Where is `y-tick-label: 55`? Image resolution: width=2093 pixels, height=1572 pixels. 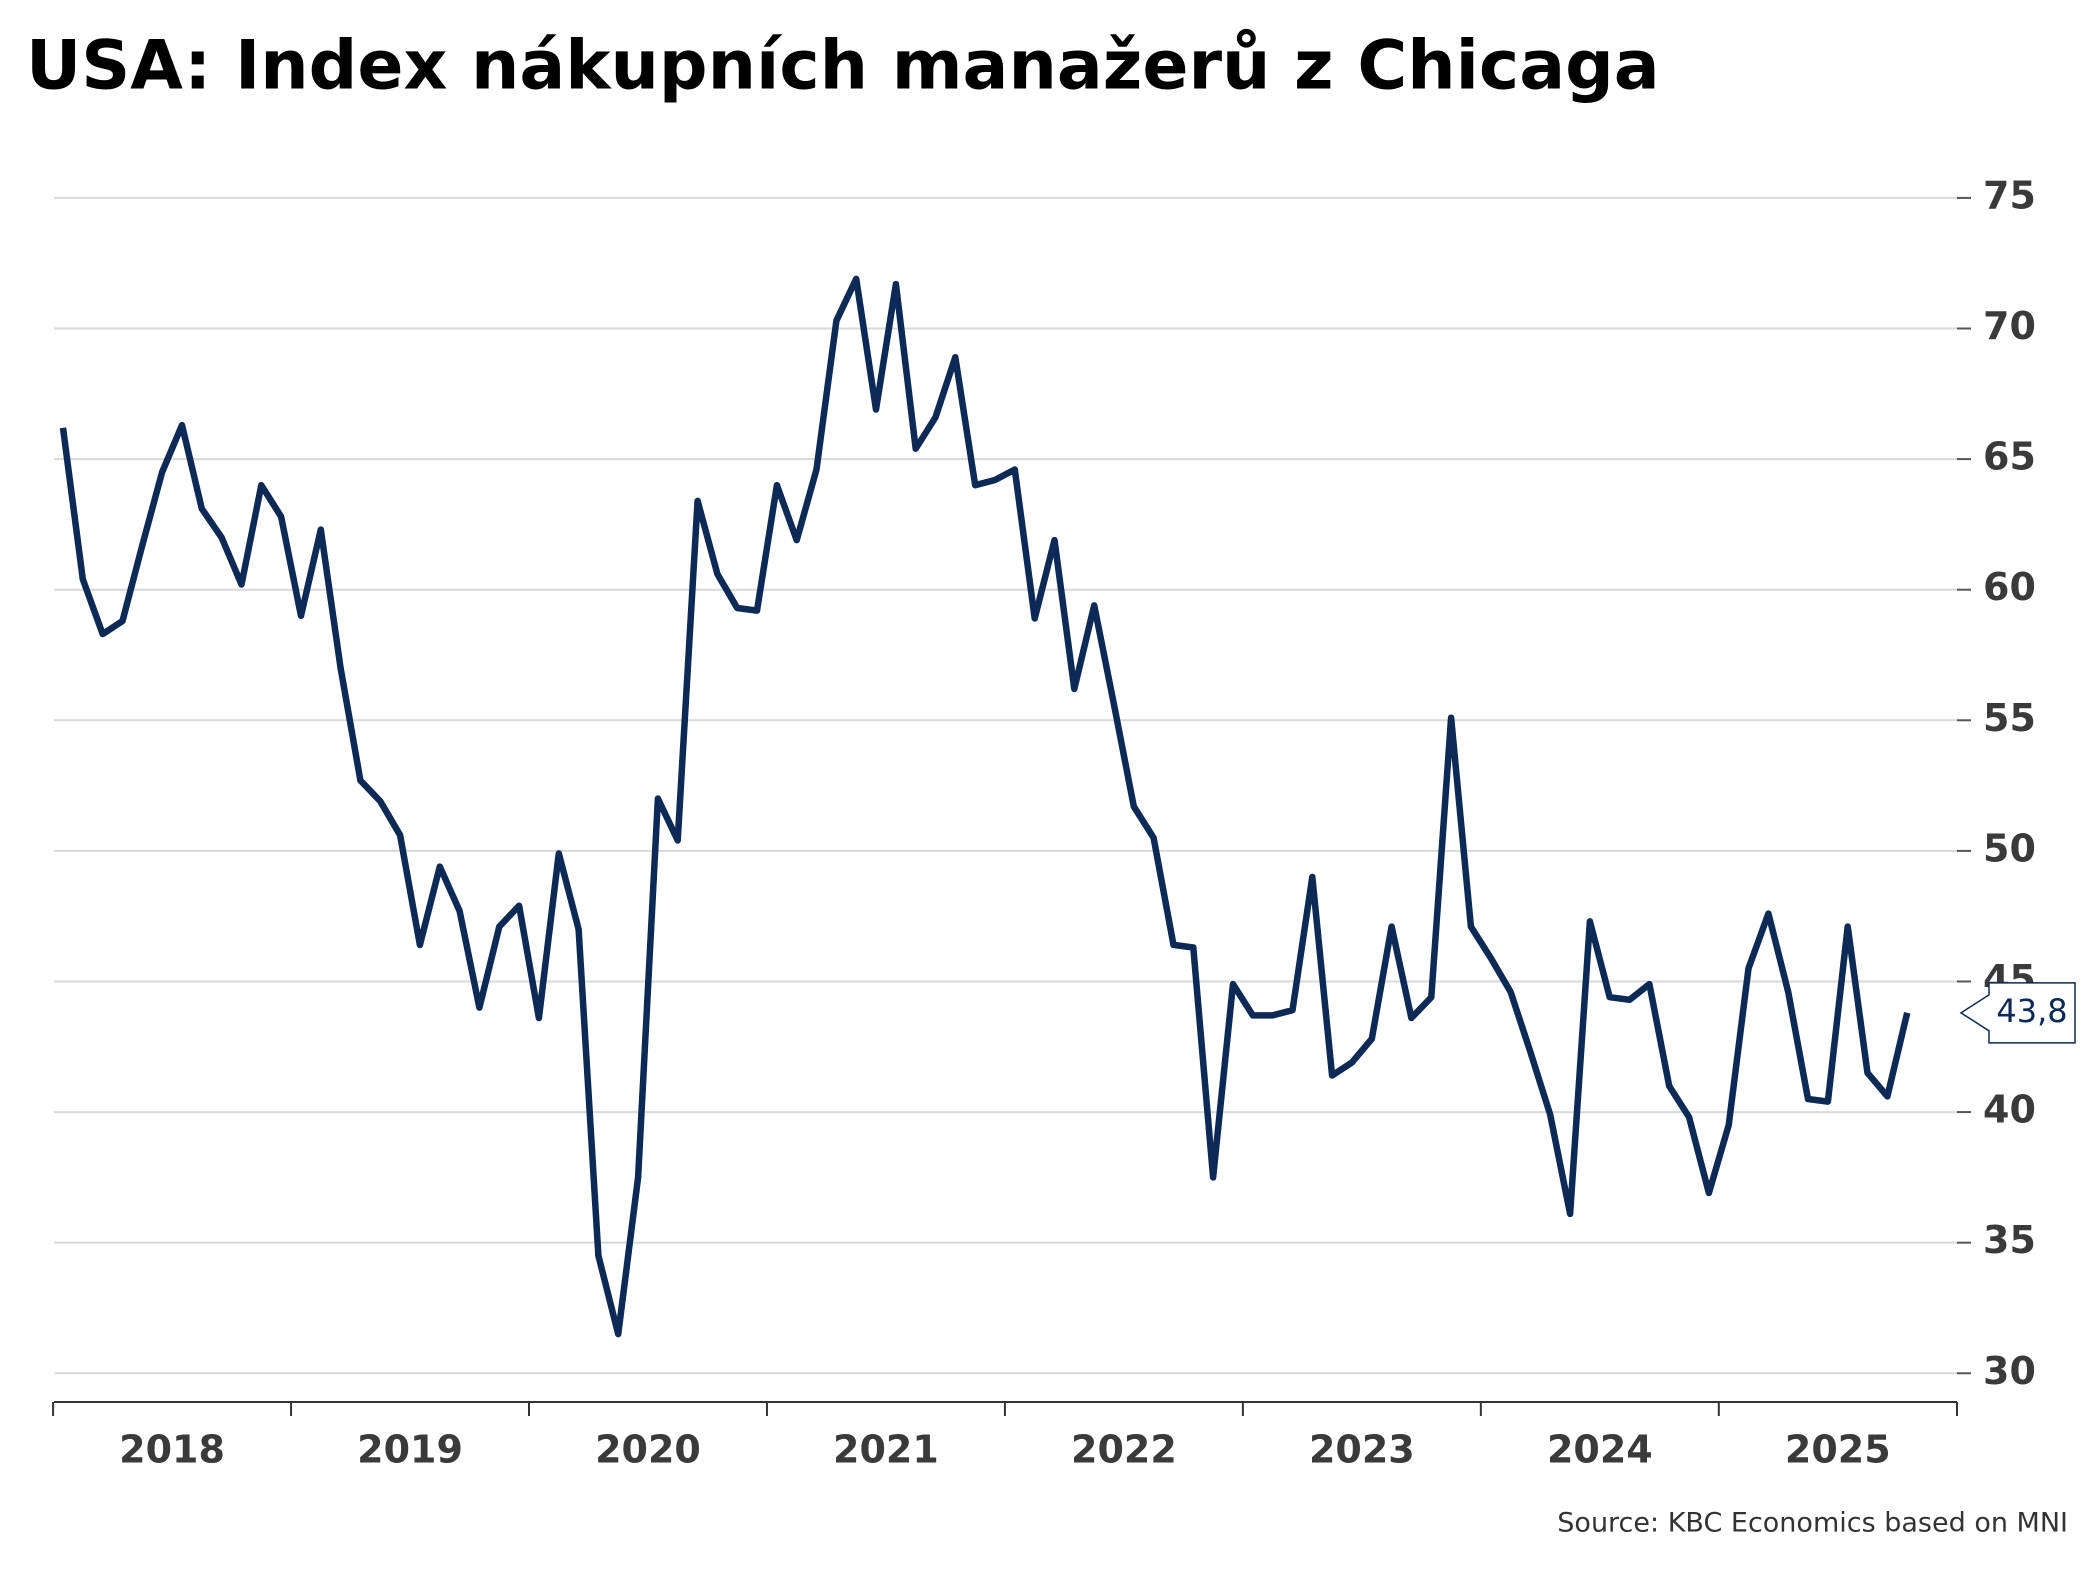 y-tick-label: 55 is located at coordinates (2009, 718).